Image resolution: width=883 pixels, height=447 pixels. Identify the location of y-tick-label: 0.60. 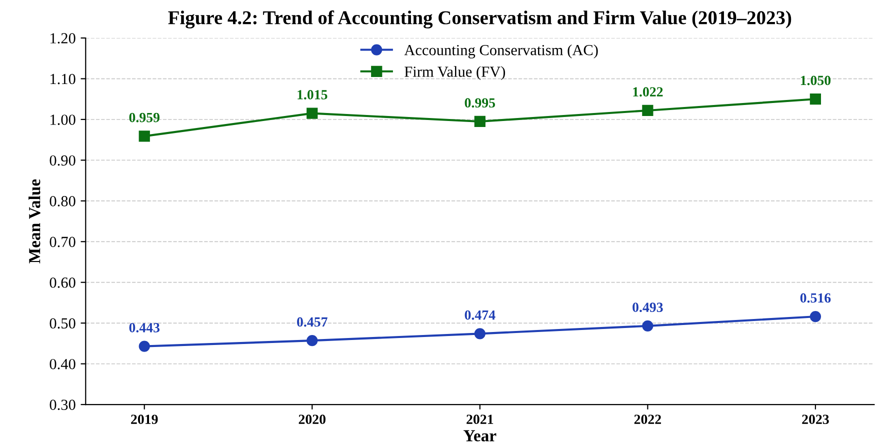
(63, 282).